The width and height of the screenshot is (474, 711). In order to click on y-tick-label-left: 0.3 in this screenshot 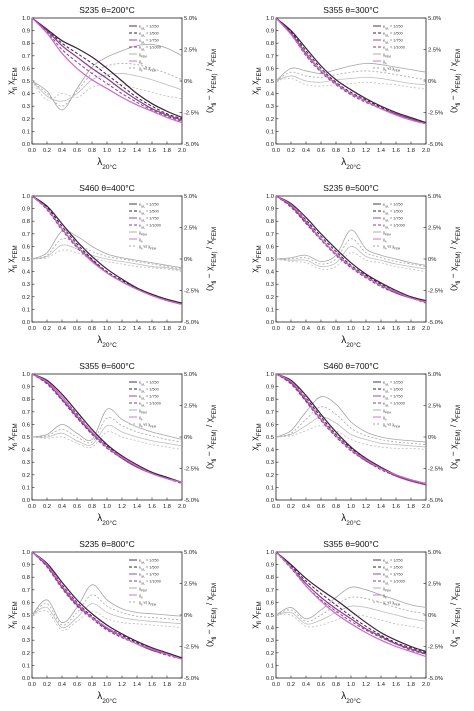, I will do `click(26, 641)`.